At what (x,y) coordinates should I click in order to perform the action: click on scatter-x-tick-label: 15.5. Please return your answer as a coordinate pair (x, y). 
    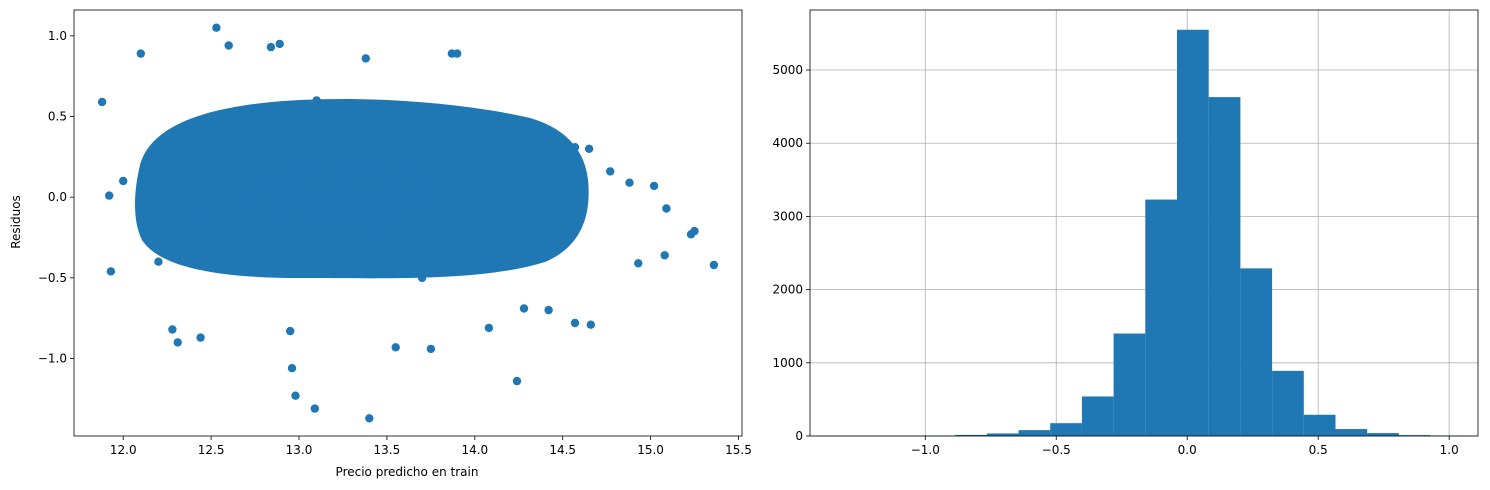
    Looking at the image, I should click on (738, 450).